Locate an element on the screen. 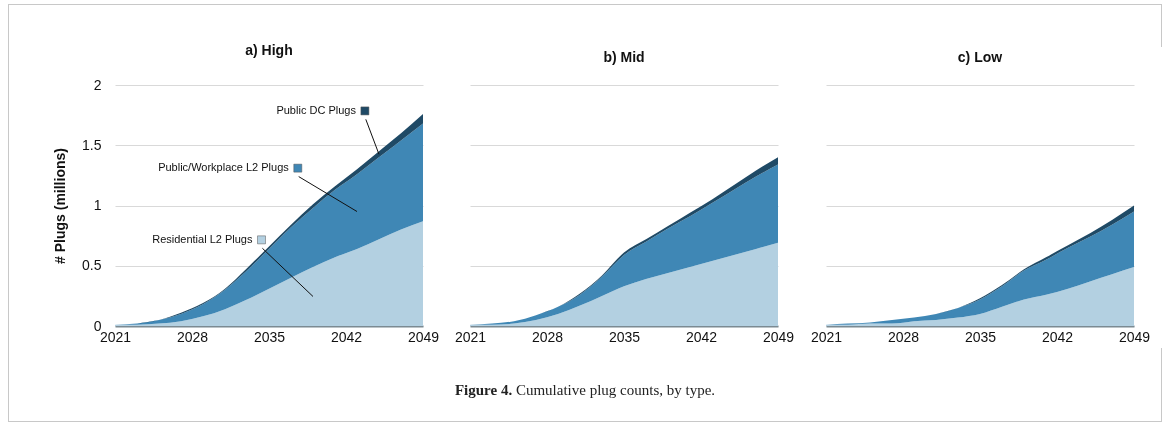  chart-title: b) Mid is located at coordinates (624, 57).